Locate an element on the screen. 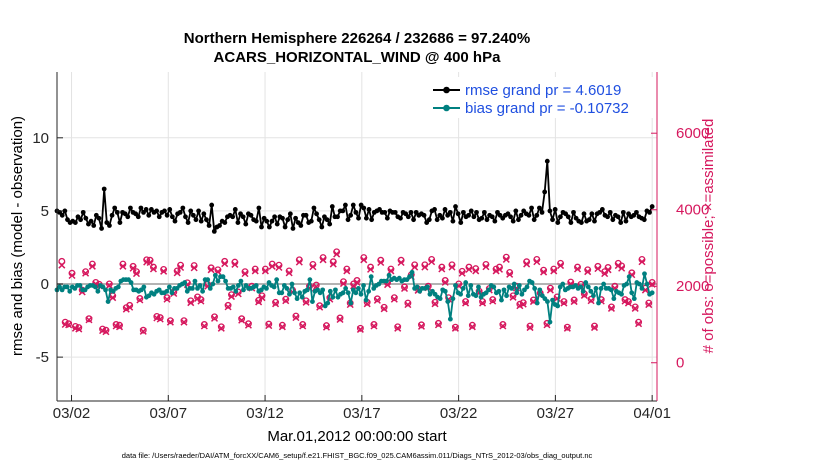 This screenshot has height=470, width=830. legend-bias-marker is located at coordinates (446, 108).